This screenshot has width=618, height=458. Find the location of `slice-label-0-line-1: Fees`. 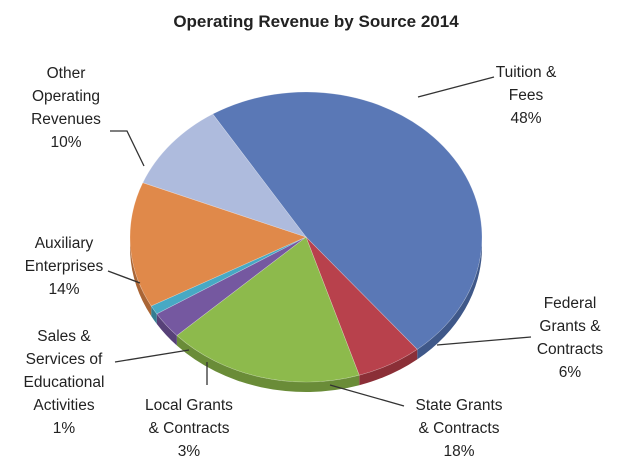

slice-label-0-line-1: Fees is located at coordinates (526, 95).